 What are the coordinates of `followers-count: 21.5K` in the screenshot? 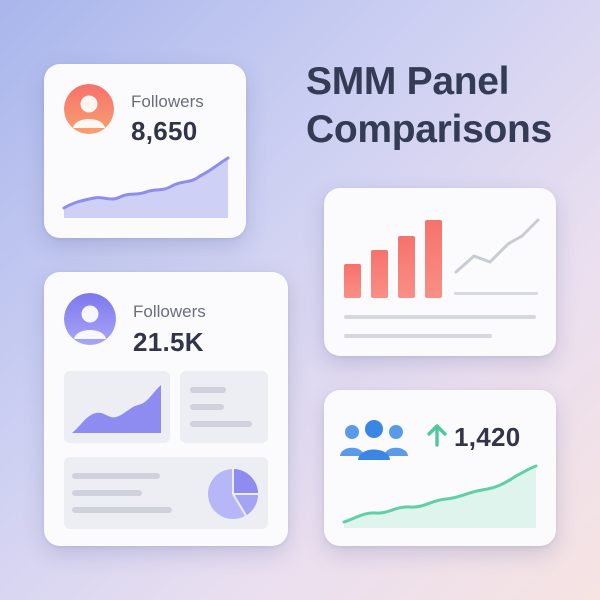 It's located at (168, 342).